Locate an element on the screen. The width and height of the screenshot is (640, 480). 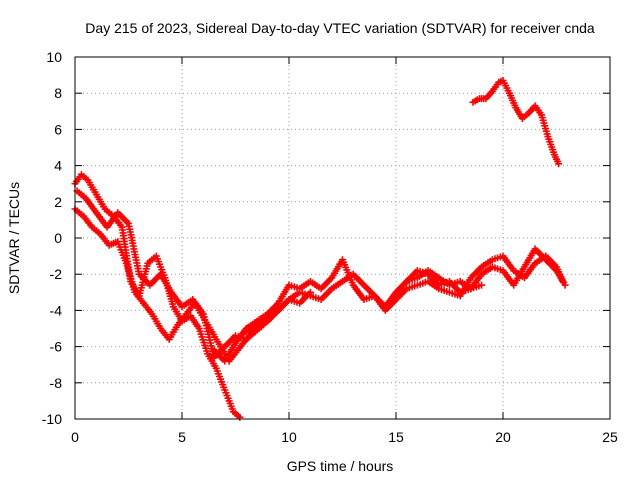
x-axis-label: GPS time / hours is located at coordinates (340, 466).